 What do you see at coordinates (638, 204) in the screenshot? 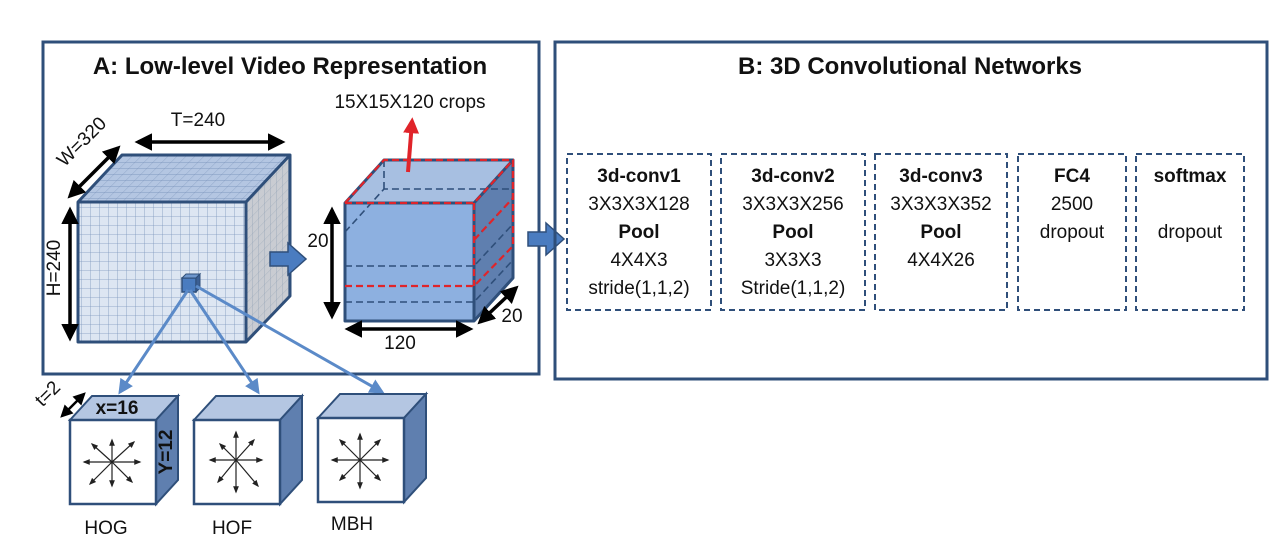
I see `layer-line: 3X3X3X128` at bounding box center [638, 204].